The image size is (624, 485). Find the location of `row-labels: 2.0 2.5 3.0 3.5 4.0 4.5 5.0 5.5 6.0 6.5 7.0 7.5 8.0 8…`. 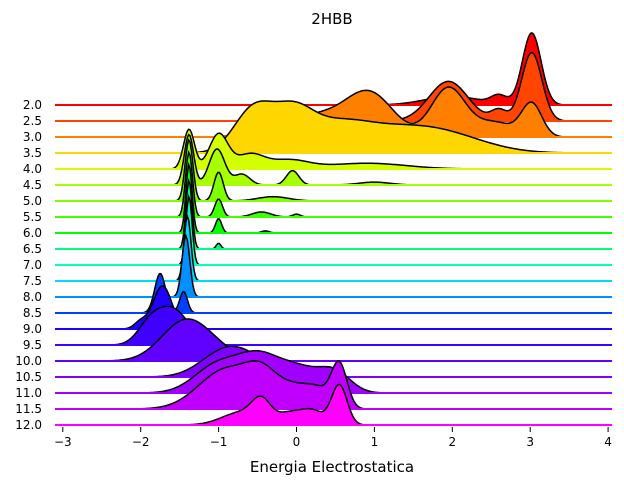

row-labels: 2.0 2.5 3.0 3.5 4.0 4.5 5.0 5.5 6.0 6.5 7.0 7.5 8.0 8… is located at coordinates (28, 265).